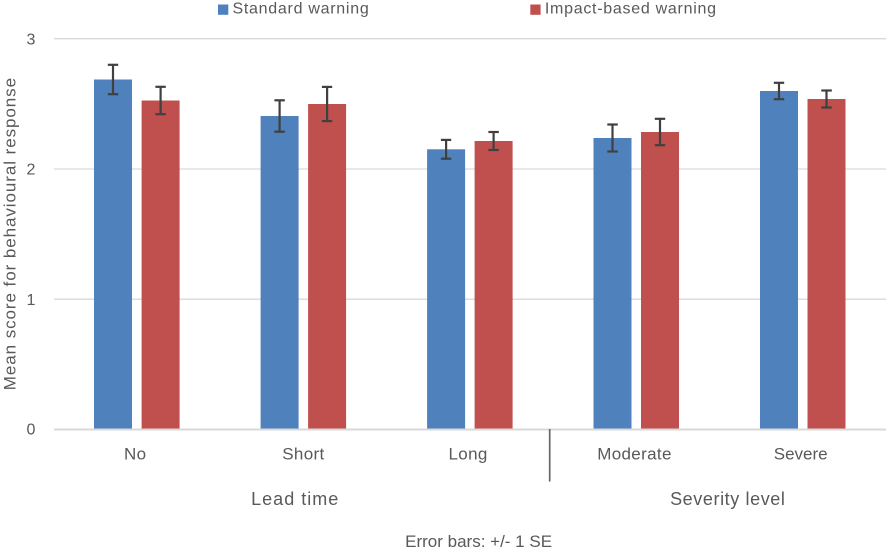  Describe the element at coordinates (31, 430) in the screenshot. I see `svg-text: 0` at that location.